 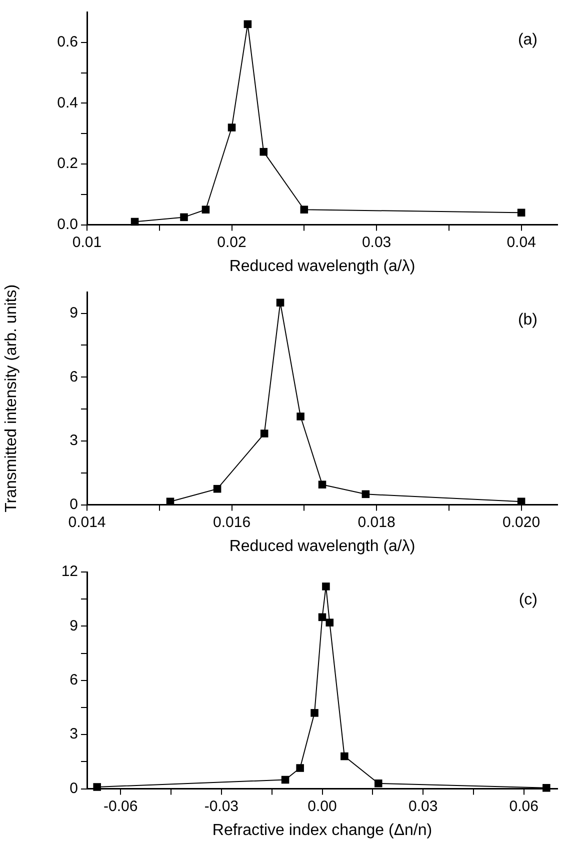 What do you see at coordinates (121, 806) in the screenshot?
I see `x-tick-label: -0.06` at bounding box center [121, 806].